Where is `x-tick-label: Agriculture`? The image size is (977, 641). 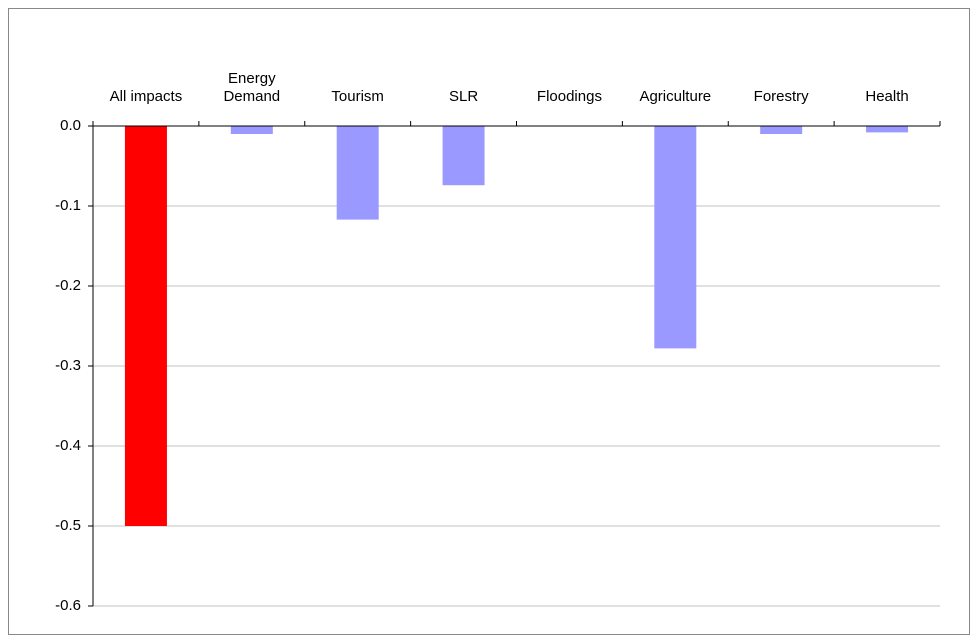 x-tick-label: Agriculture is located at coordinates (675, 96).